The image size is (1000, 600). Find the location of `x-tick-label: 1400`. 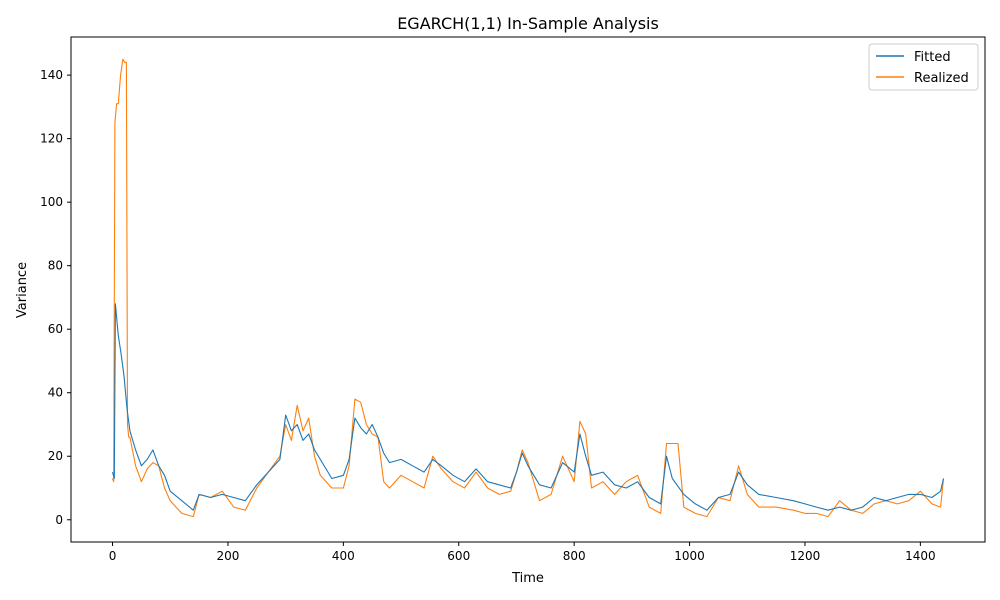

x-tick-label: 1400 is located at coordinates (920, 556).